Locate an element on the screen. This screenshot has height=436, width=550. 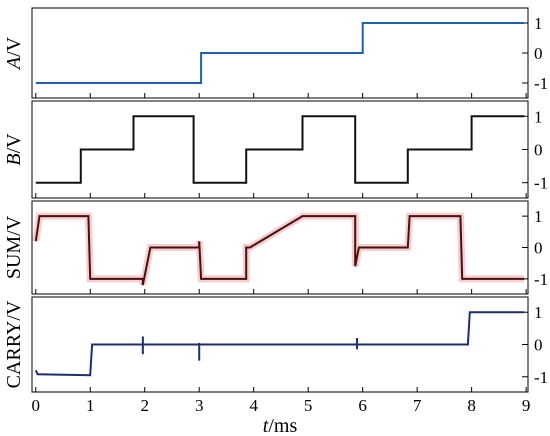
x-tick-label: 8 is located at coordinates (471, 405).